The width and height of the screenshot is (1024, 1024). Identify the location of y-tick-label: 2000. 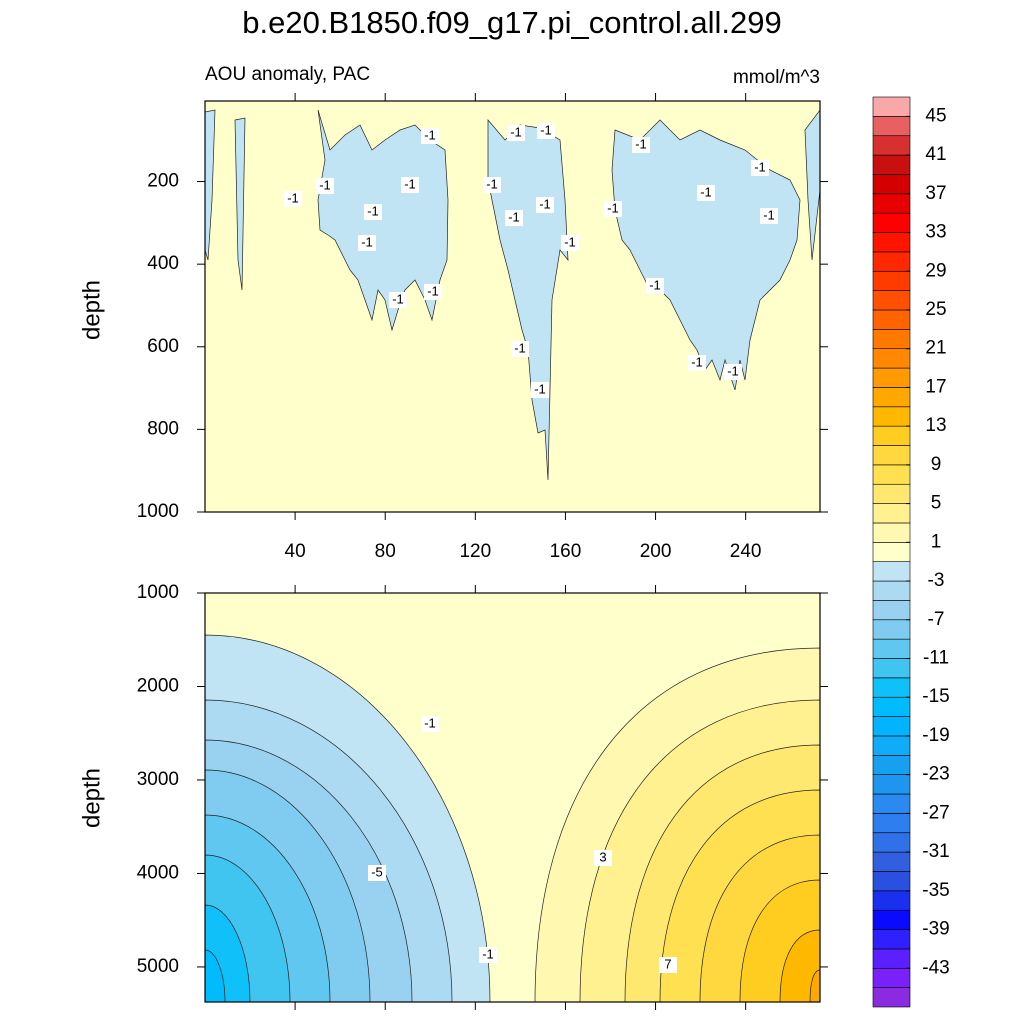
(158, 686).